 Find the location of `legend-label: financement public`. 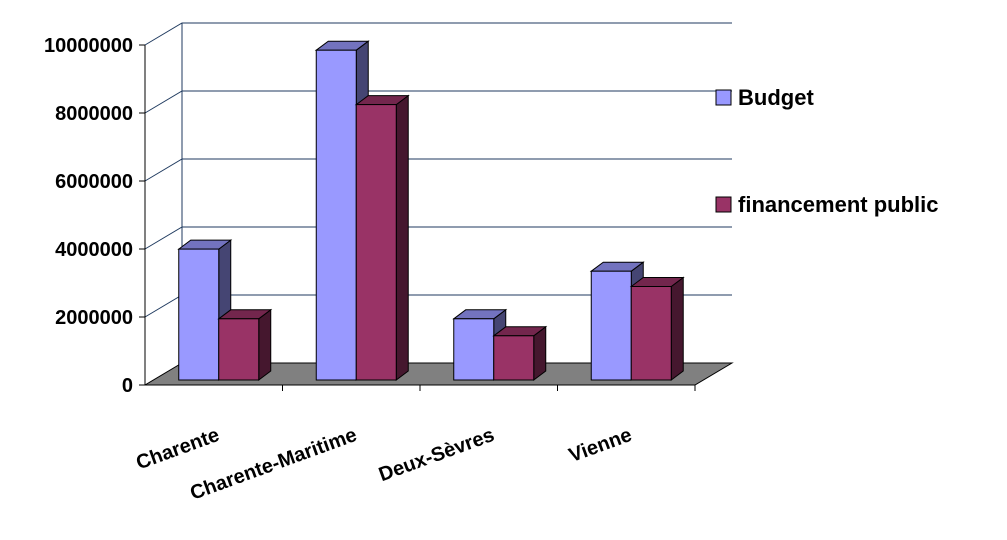

legend-label: financement public is located at coordinates (838, 204).